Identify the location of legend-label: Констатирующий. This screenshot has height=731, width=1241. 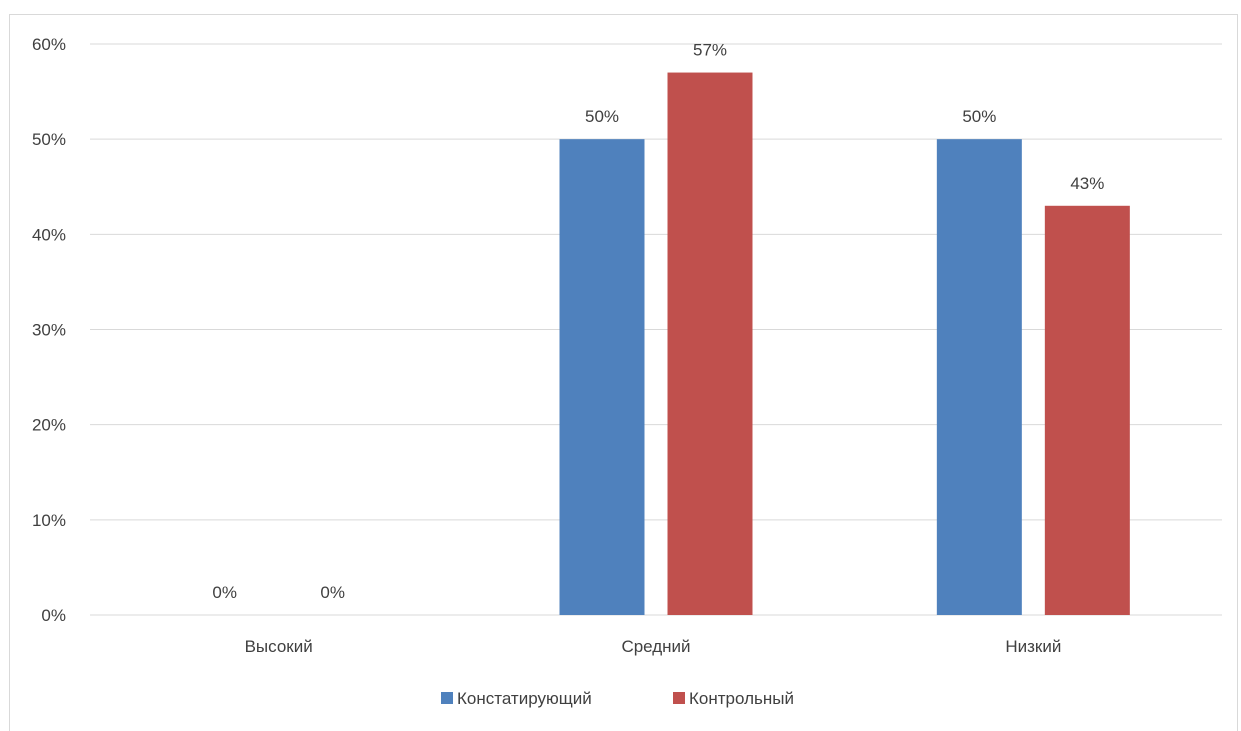
(524, 698).